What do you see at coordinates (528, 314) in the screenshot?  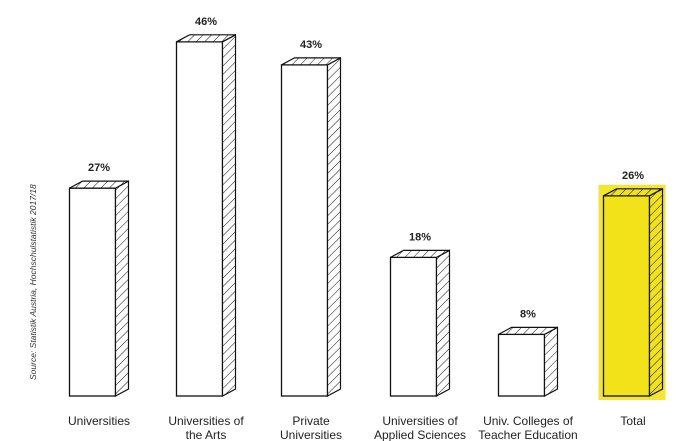 I see `data-label: 8%` at bounding box center [528, 314].